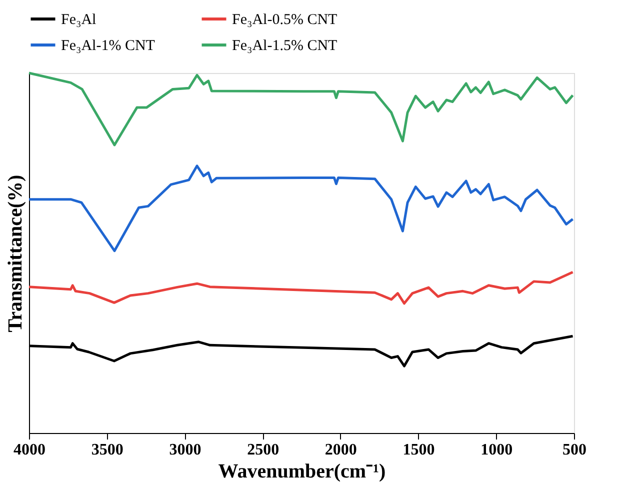  Describe the element at coordinates (496, 450) in the screenshot. I see `x-tick-label: 1000` at that location.